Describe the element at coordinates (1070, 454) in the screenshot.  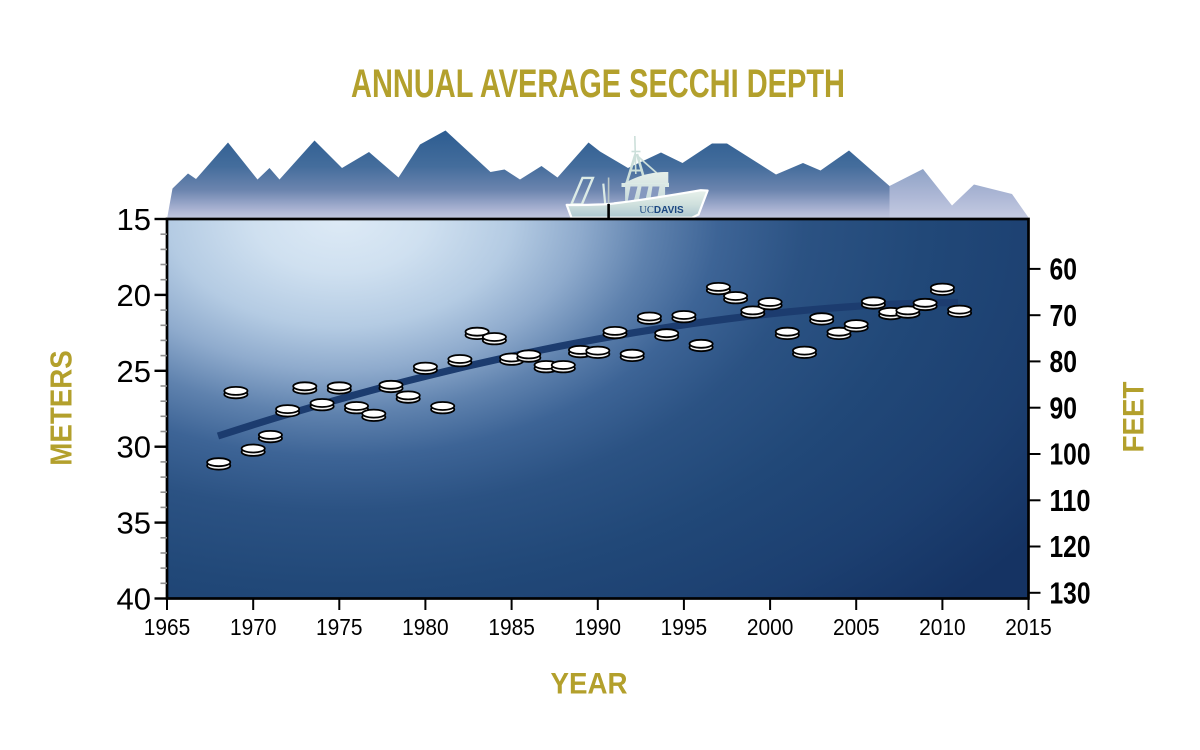
I see `svg-text: 100` at that location.